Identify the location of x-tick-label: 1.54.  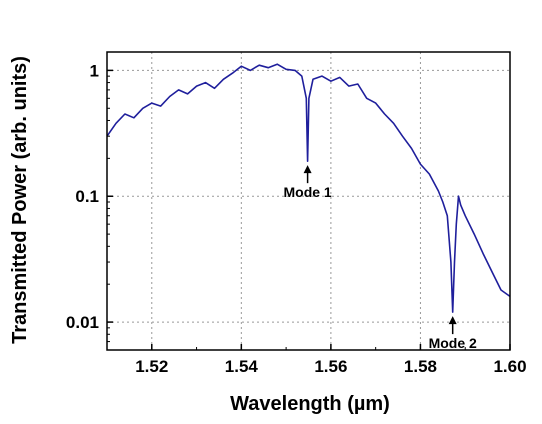
(242, 366).